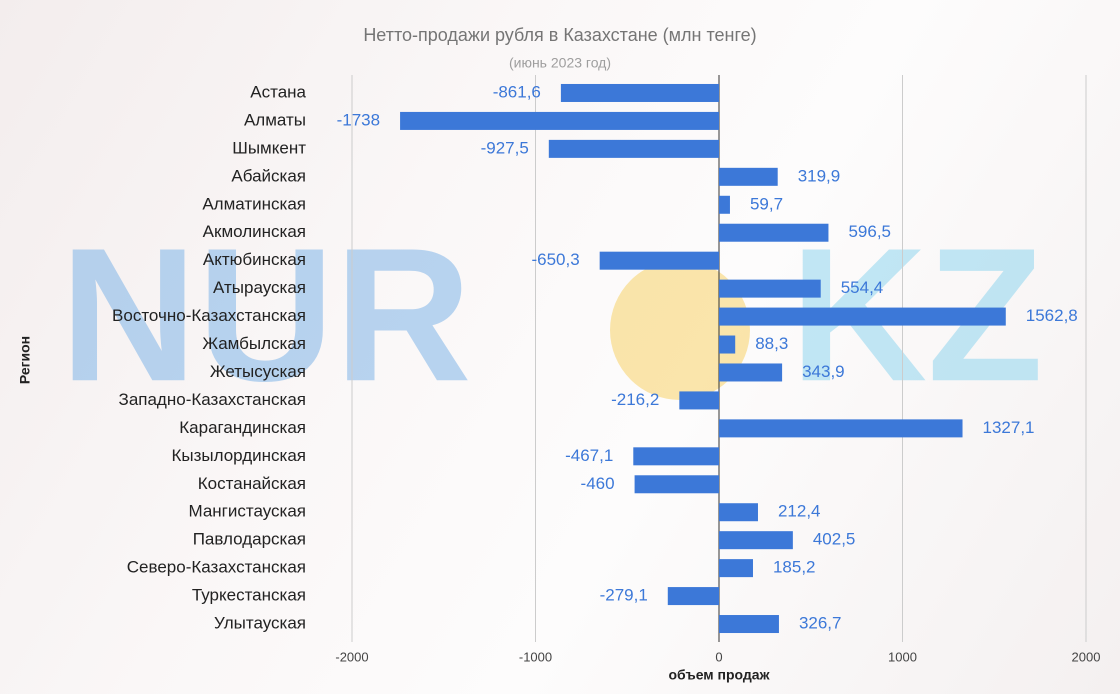 The image size is (1120, 694). I want to click on x-tick-label: -2000, so click(351, 656).